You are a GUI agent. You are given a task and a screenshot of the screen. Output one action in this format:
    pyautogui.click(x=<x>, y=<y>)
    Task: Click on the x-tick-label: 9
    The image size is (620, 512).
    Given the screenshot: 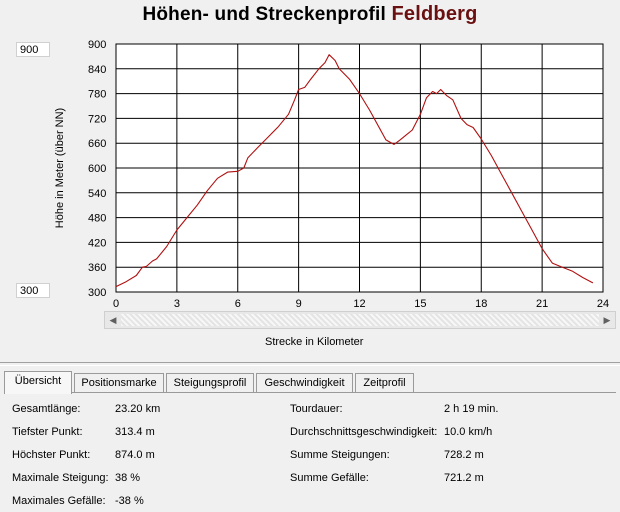 What is the action you would take?
    pyautogui.click(x=299, y=304)
    